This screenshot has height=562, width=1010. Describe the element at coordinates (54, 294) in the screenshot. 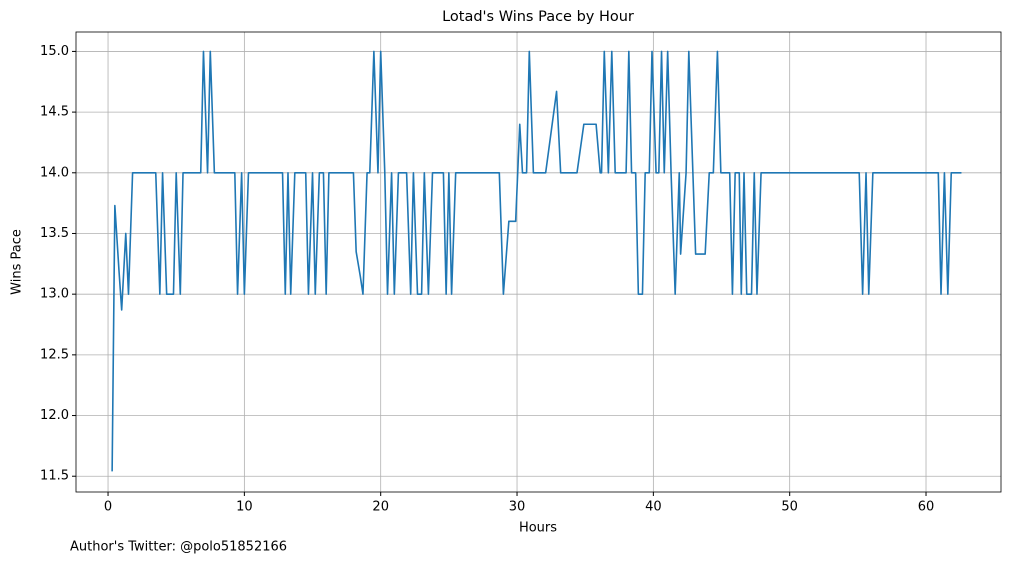

I see `y-tick-label: 13.0` at that location.